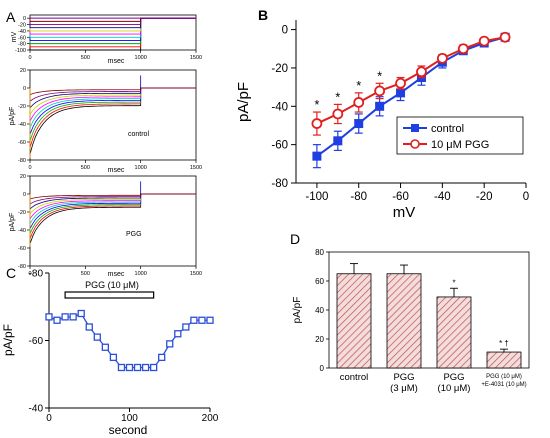  What do you see at coordinates (112, 285) in the screenshot?
I see `pgg-application-label: PGG (10 μM)` at bounding box center [112, 285].